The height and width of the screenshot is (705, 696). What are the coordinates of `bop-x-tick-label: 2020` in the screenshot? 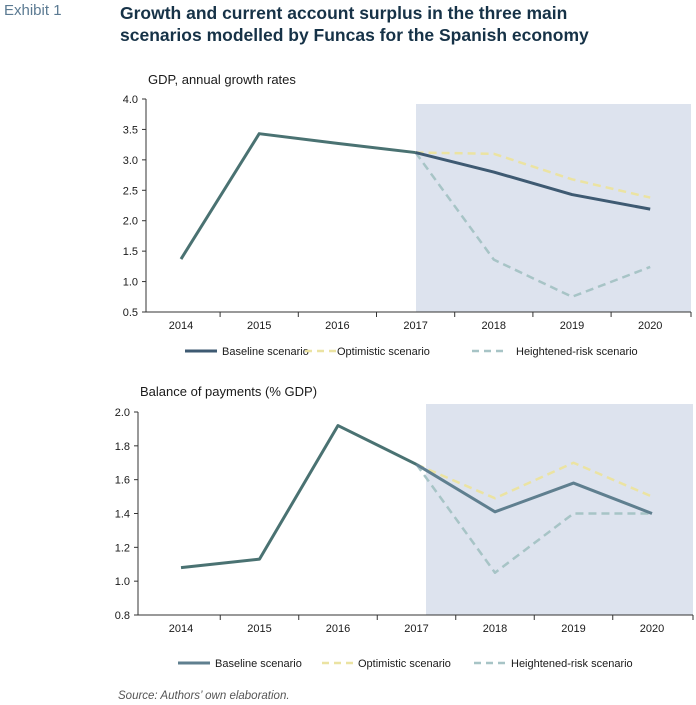 It's located at (652, 629).